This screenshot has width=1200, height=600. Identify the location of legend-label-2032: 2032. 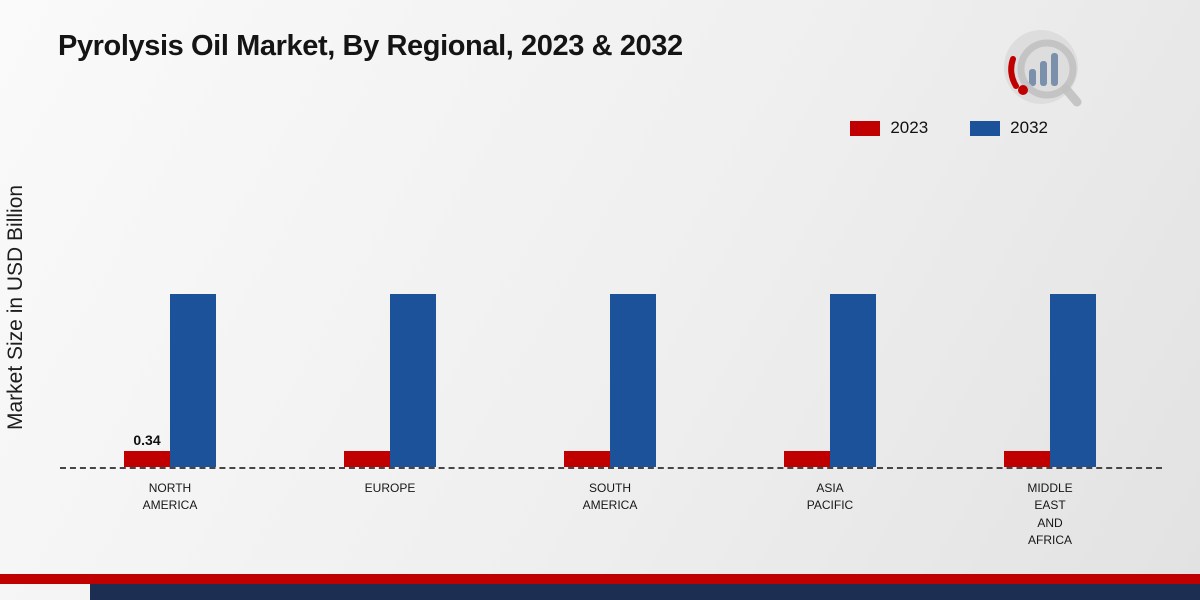
(1029, 127).